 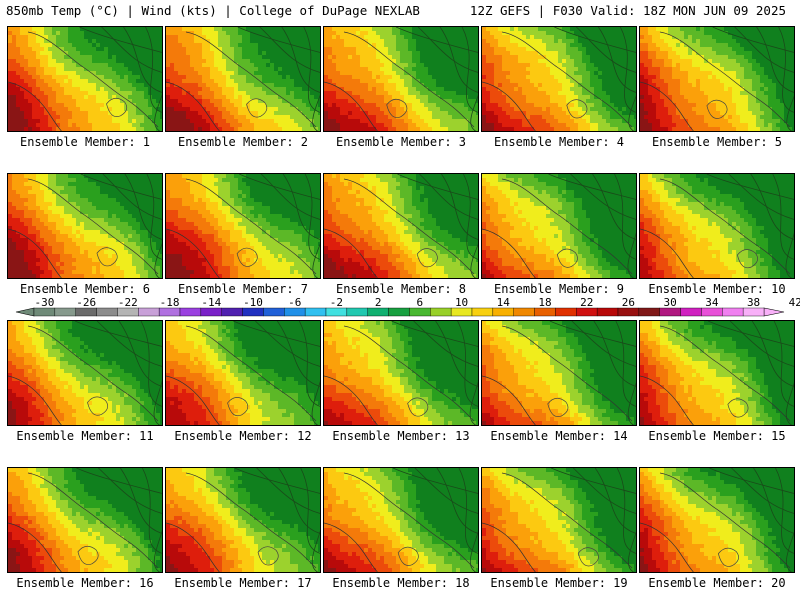 I want to click on ensemble-member-label: Ensemble Member: 2, so click(x=243, y=142).